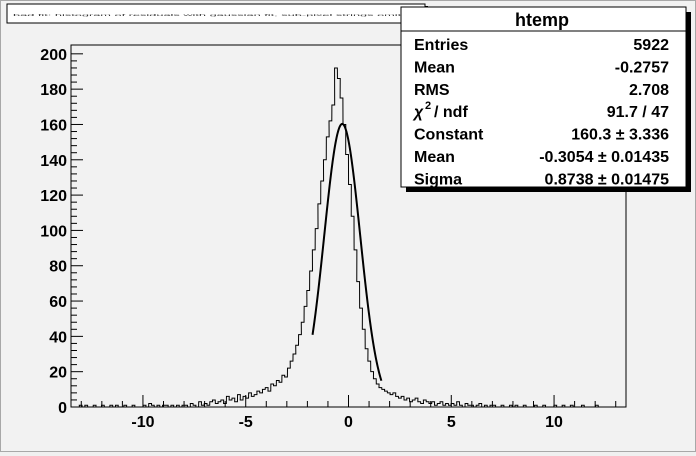 The height and width of the screenshot is (456, 696). Describe the element at coordinates (58, 267) in the screenshot. I see `y-tick-label: 80` at that location.